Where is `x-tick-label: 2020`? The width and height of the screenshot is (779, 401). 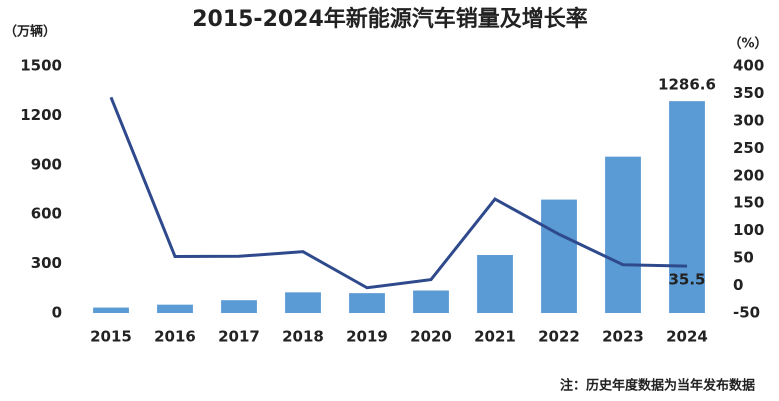
x-tick-label: 2020 is located at coordinates (431, 337).